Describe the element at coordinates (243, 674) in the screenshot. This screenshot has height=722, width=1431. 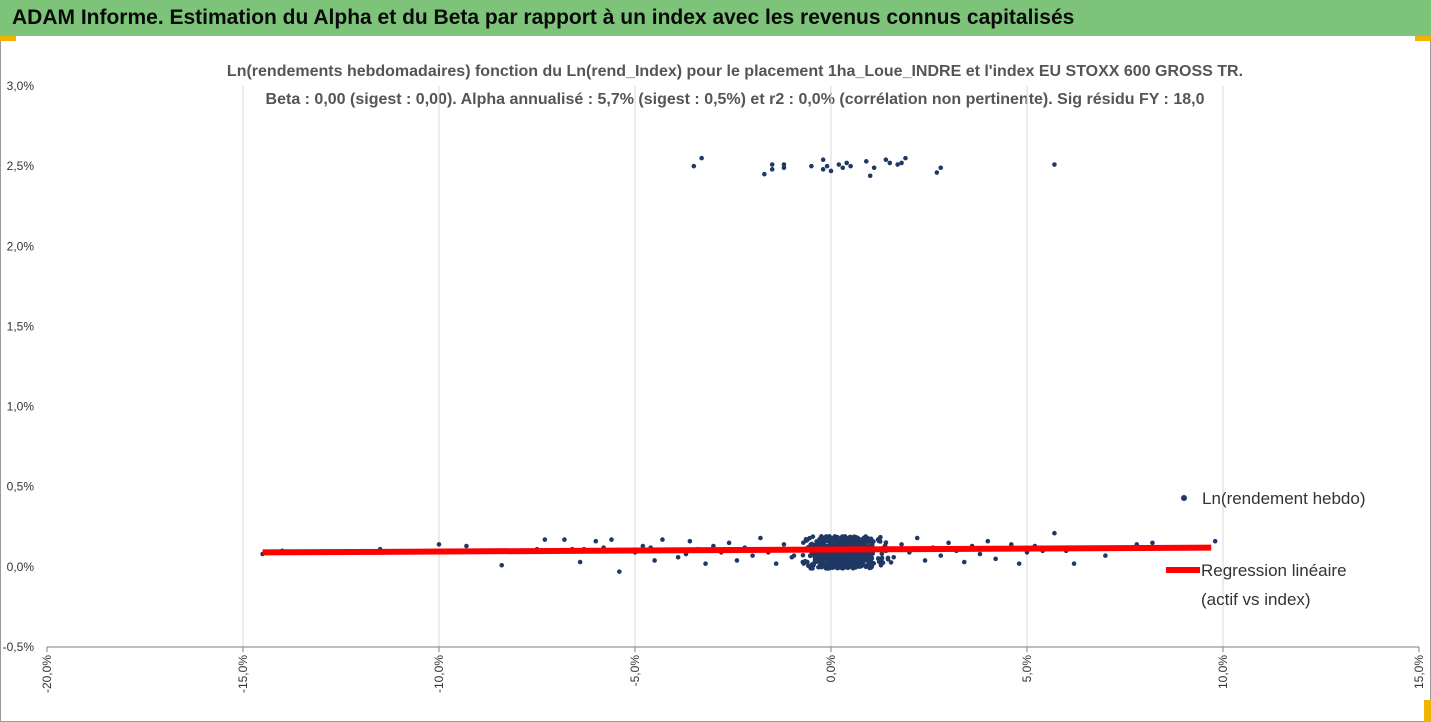
I see `x-tick-label: -15,0%` at that location.